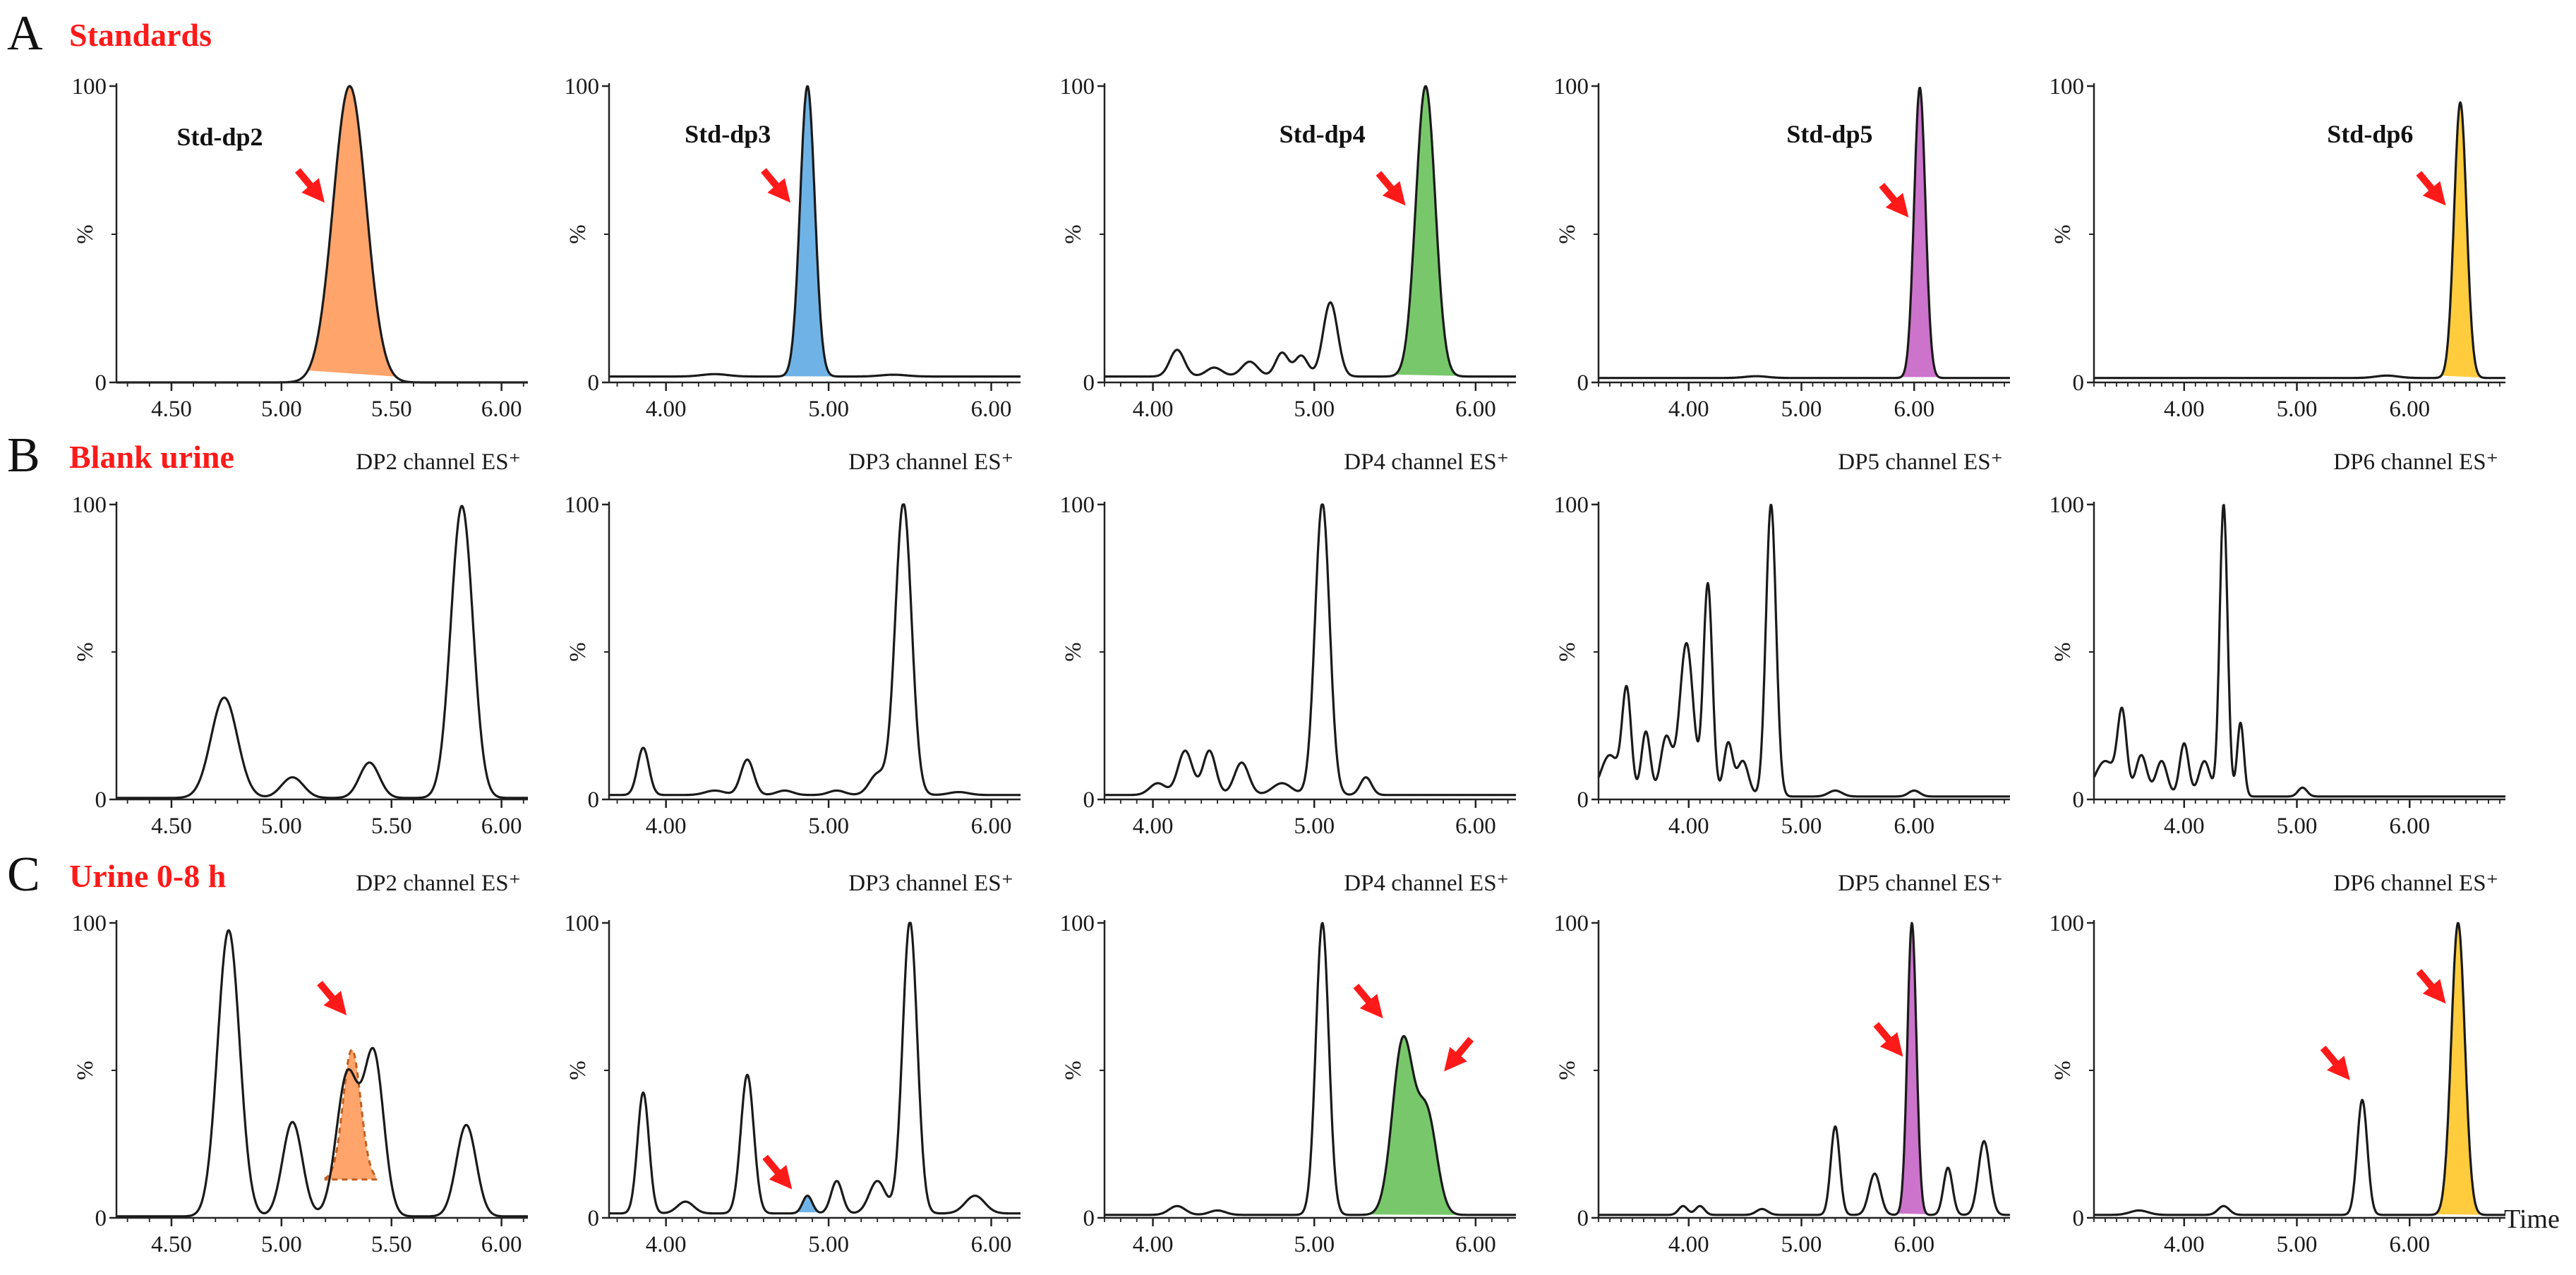 This screenshot has height=1275, width=2576. What do you see at coordinates (582, 923) in the screenshot?
I see `panel-c2-ytick-label-100: 100` at bounding box center [582, 923].